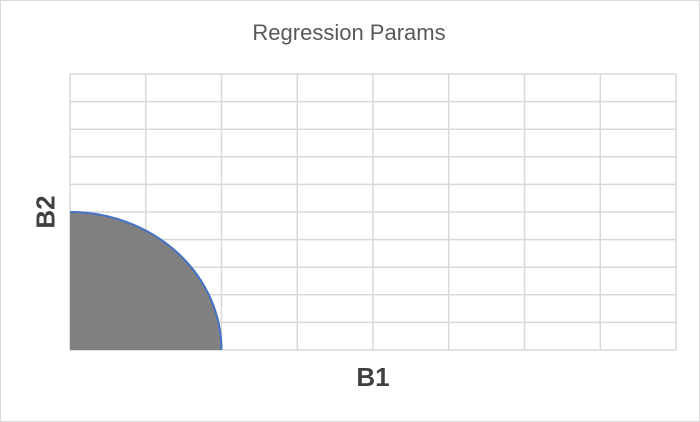  What do you see at coordinates (45, 212) in the screenshot?
I see `y-axis-label: B2` at bounding box center [45, 212].